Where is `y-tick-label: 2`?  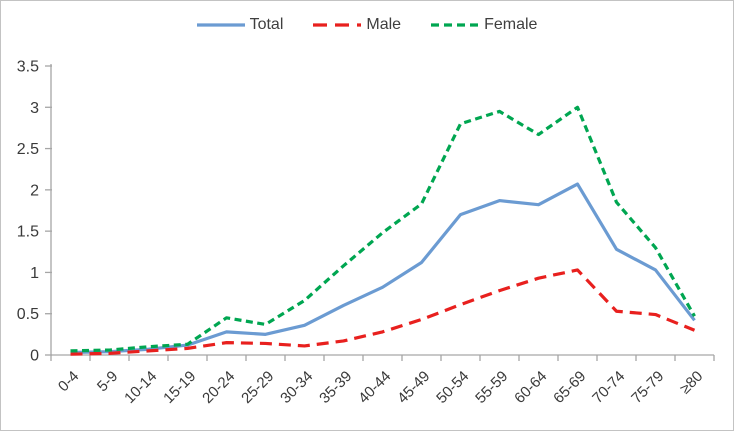 y-tick-label: 2 is located at coordinates (34, 190).